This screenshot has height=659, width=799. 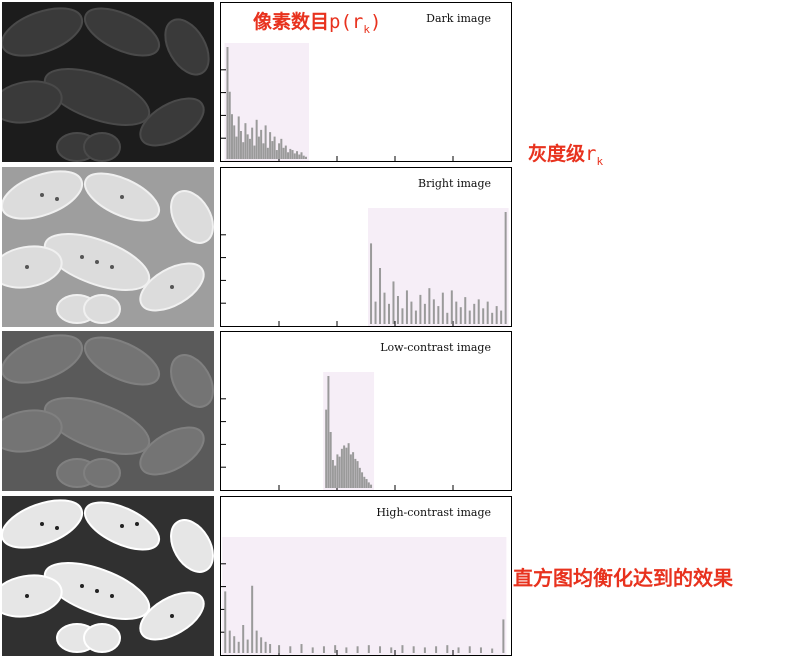 What do you see at coordinates (346, 22) in the screenshot?
I see `y-annot-sym: p(r` at bounding box center [346, 22].